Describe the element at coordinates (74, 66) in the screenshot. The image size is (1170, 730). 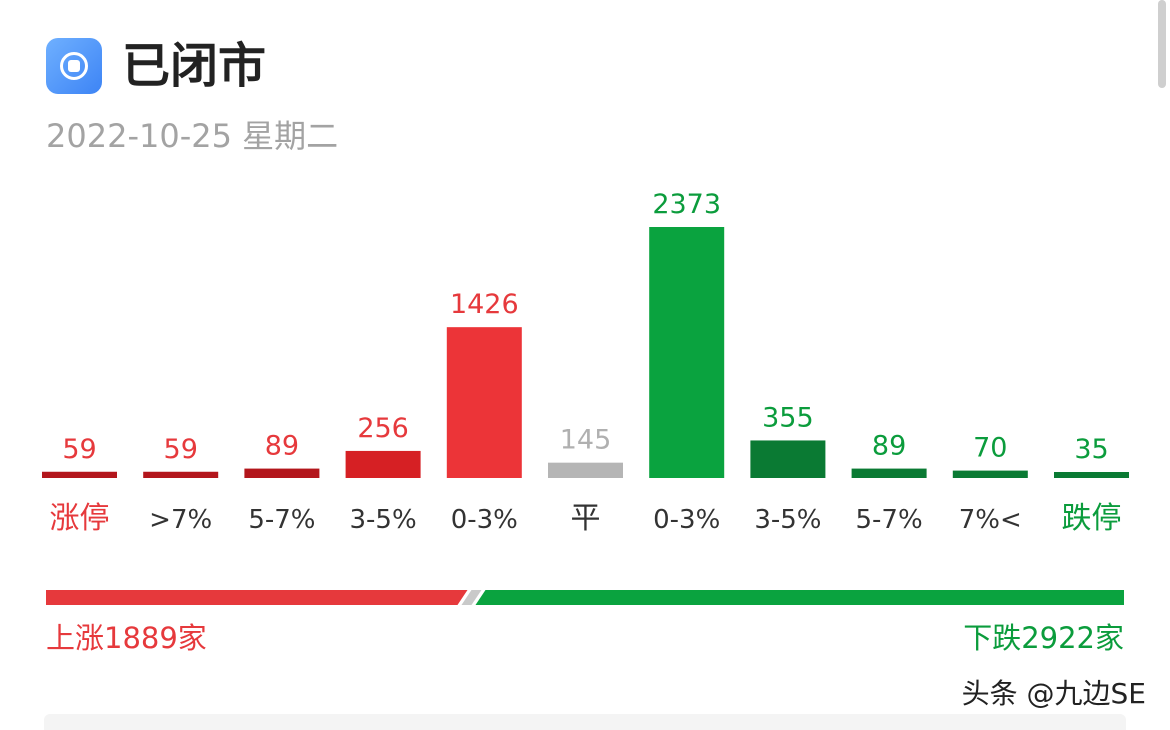
I see `record-icon` at that location.